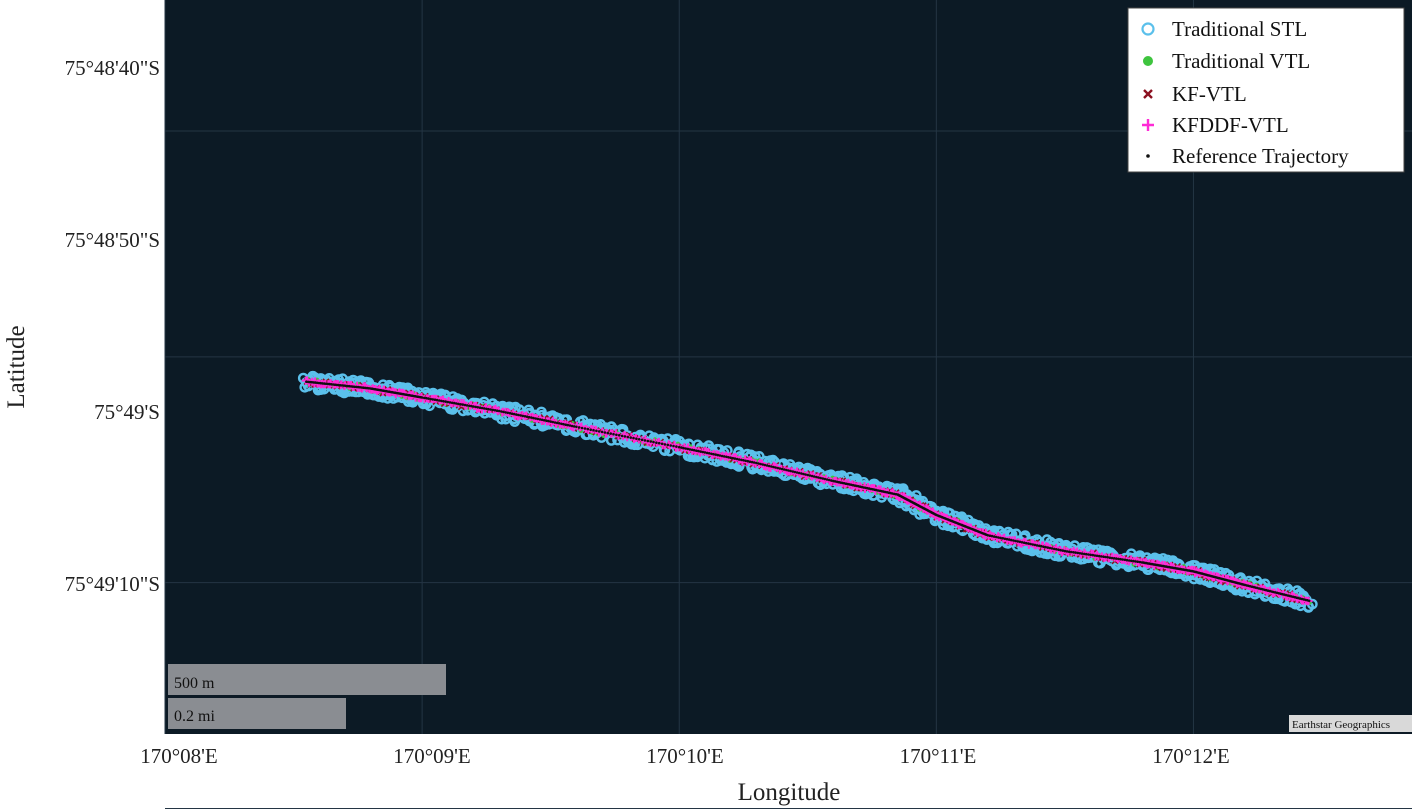 Image resolution: width=1417 pixels, height=812 pixels. I want to click on lat-tick-label: 75°48'40"S, so click(112, 68).